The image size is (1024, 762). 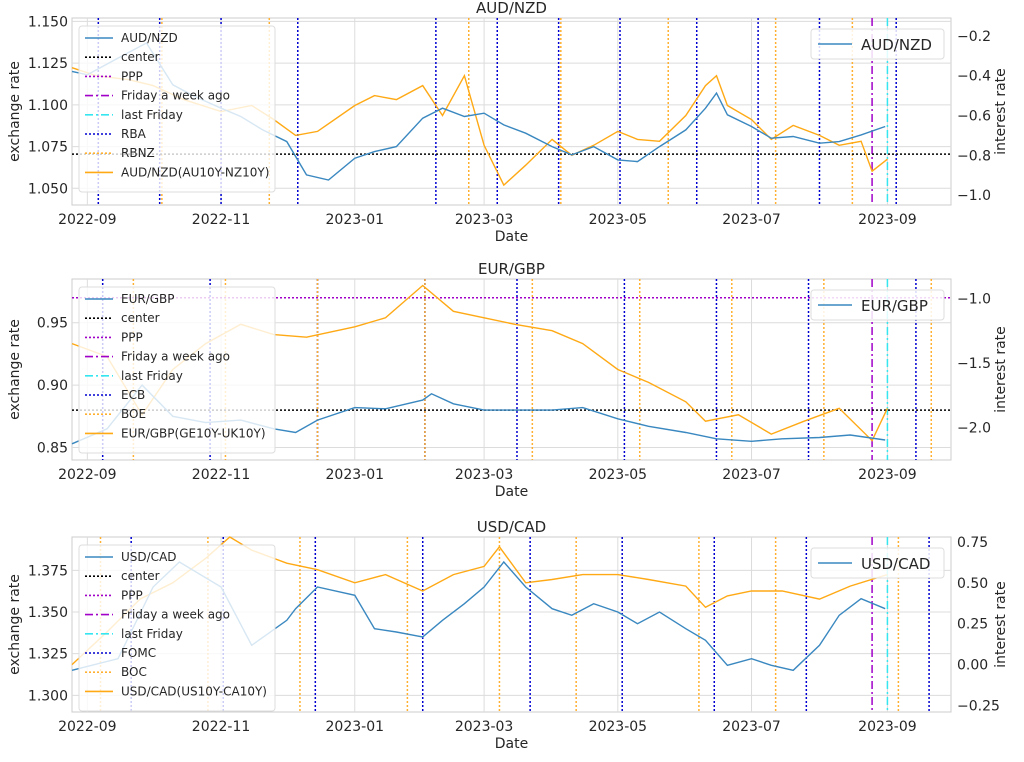 I want to click on legend-entry: EUR/GBP(GE10Y-UK10Y), so click(x=193, y=433).